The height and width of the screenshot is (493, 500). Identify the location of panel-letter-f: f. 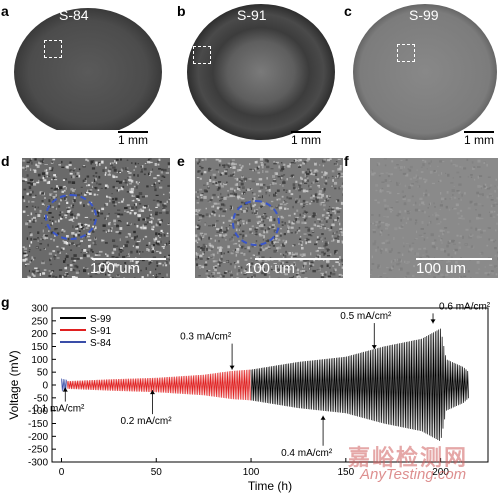
(346, 161).